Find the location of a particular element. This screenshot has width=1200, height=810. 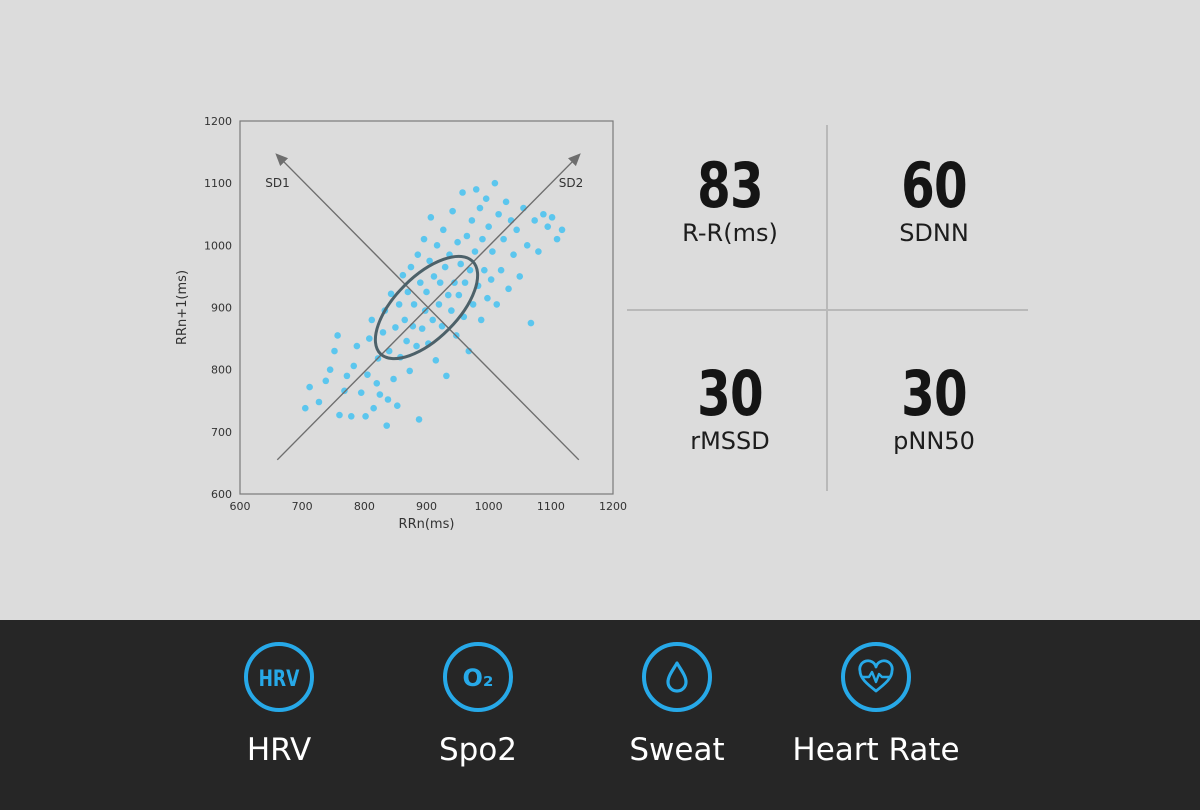

hrv-icon-text: HRV is located at coordinates (279, 679).